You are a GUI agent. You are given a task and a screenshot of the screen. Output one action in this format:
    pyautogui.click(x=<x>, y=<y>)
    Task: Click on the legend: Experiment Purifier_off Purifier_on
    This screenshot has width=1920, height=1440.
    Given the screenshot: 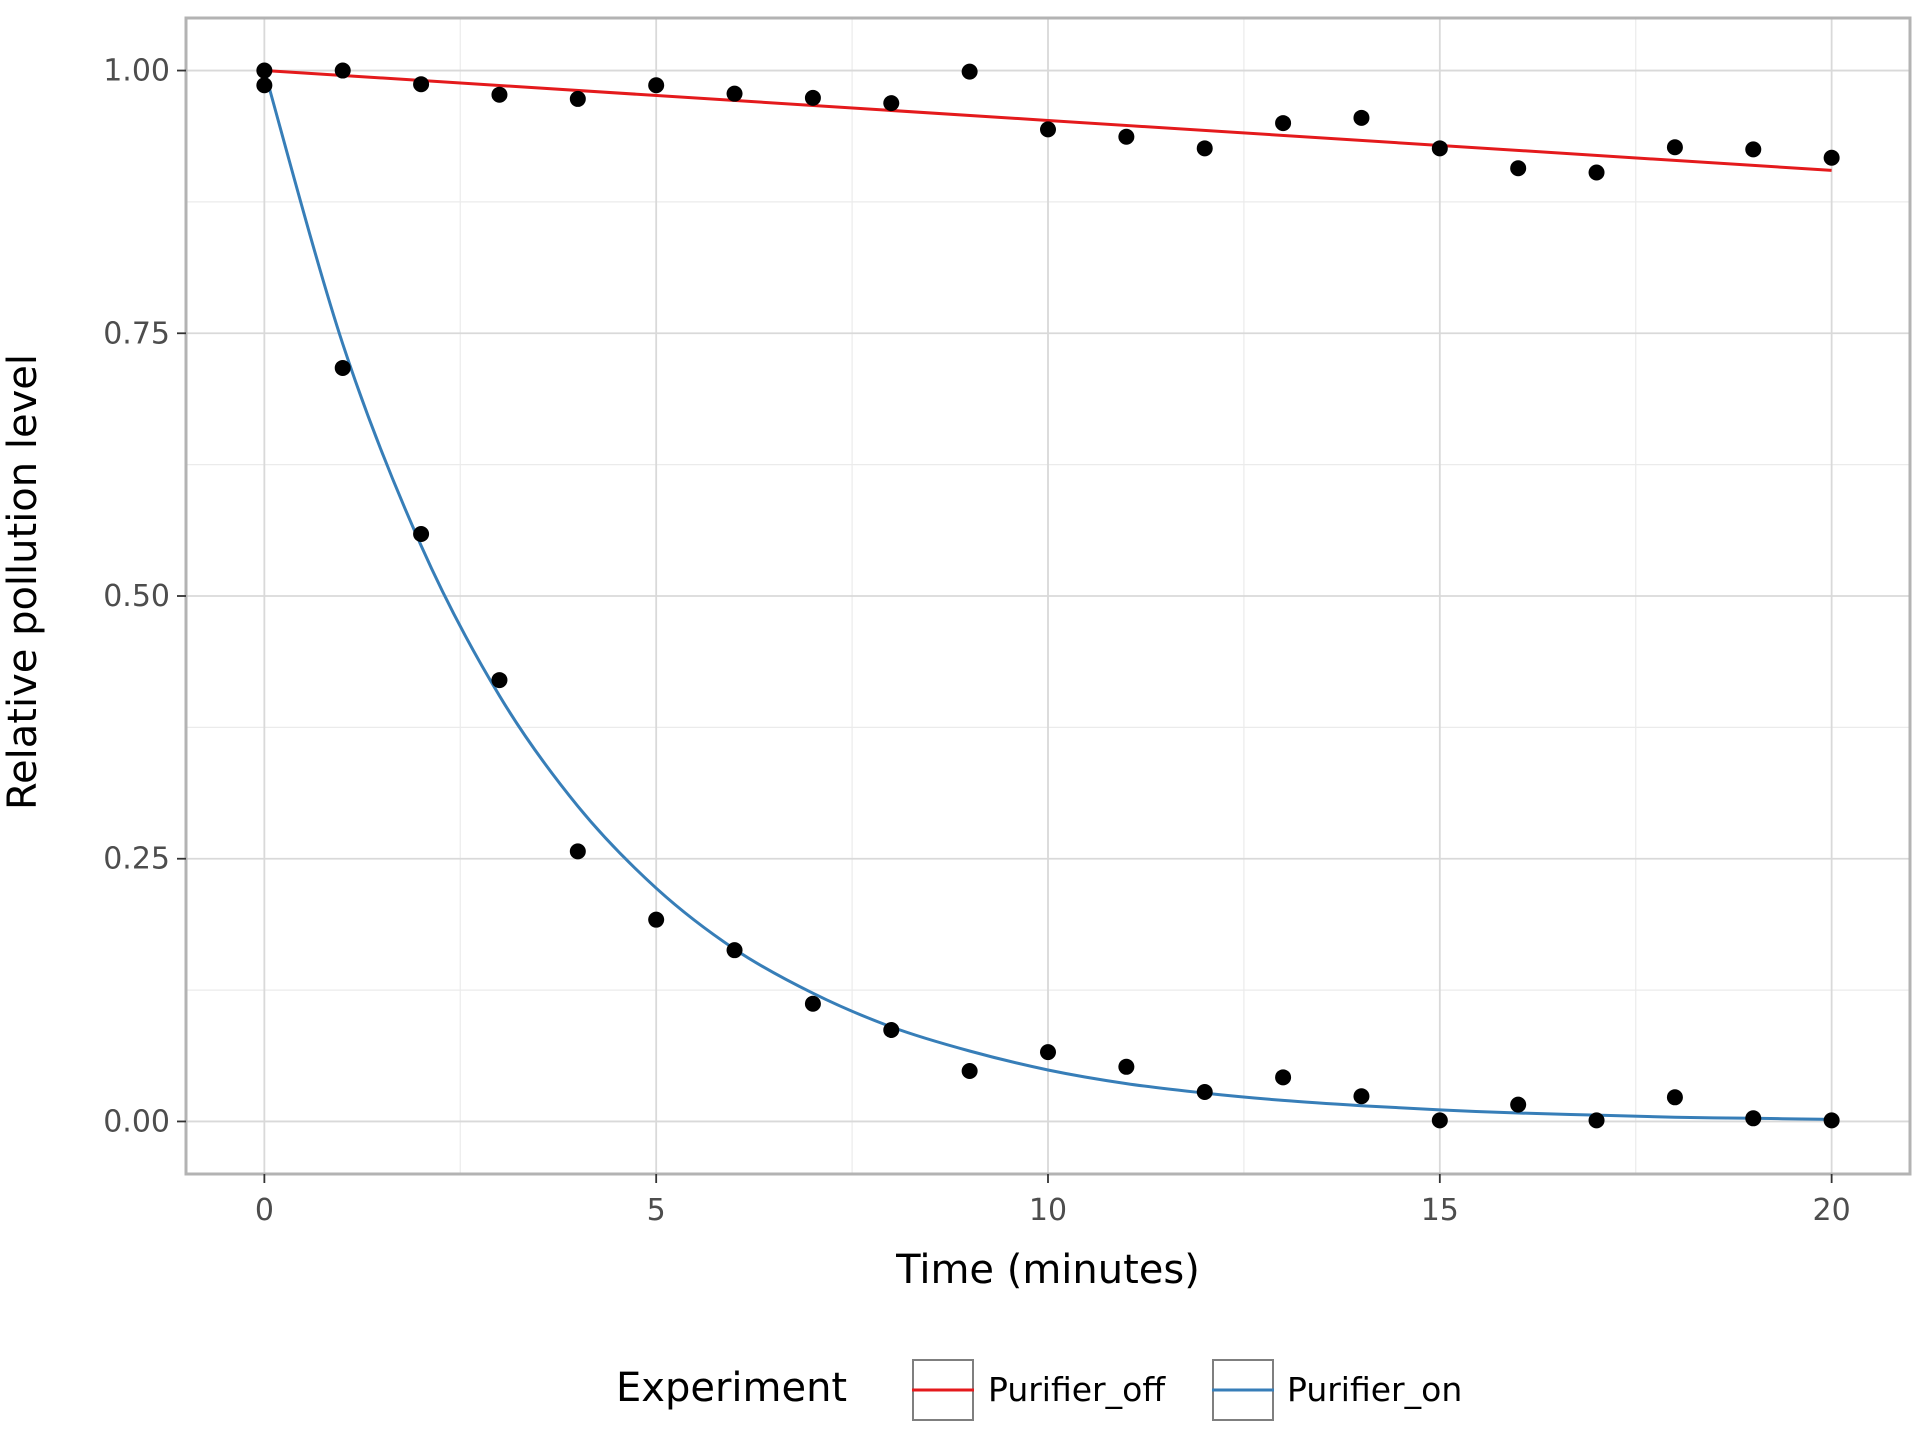 What is the action you would take?
    pyautogui.click(x=1039, y=1390)
    